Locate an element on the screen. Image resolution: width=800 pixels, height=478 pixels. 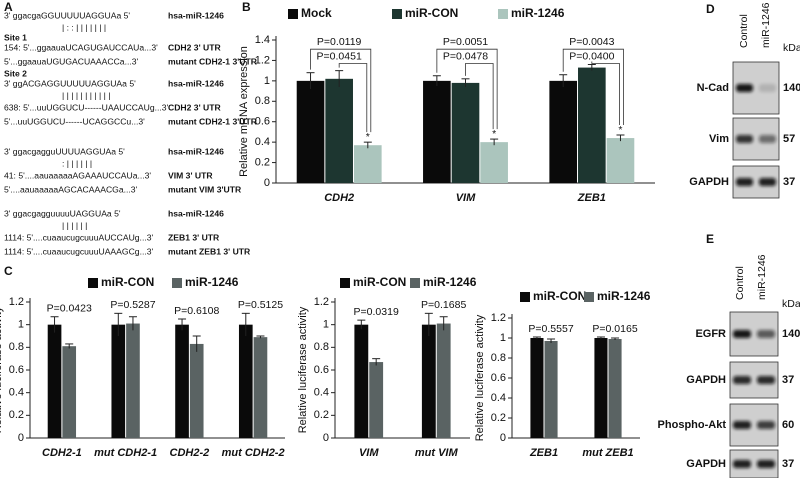
y-tick-label: 0.6 is located at coordinates (16, 370).